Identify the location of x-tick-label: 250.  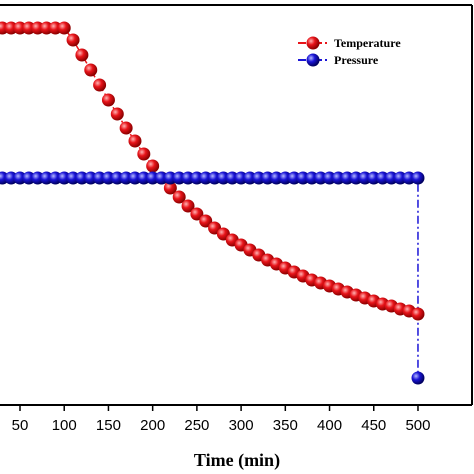
(196, 425).